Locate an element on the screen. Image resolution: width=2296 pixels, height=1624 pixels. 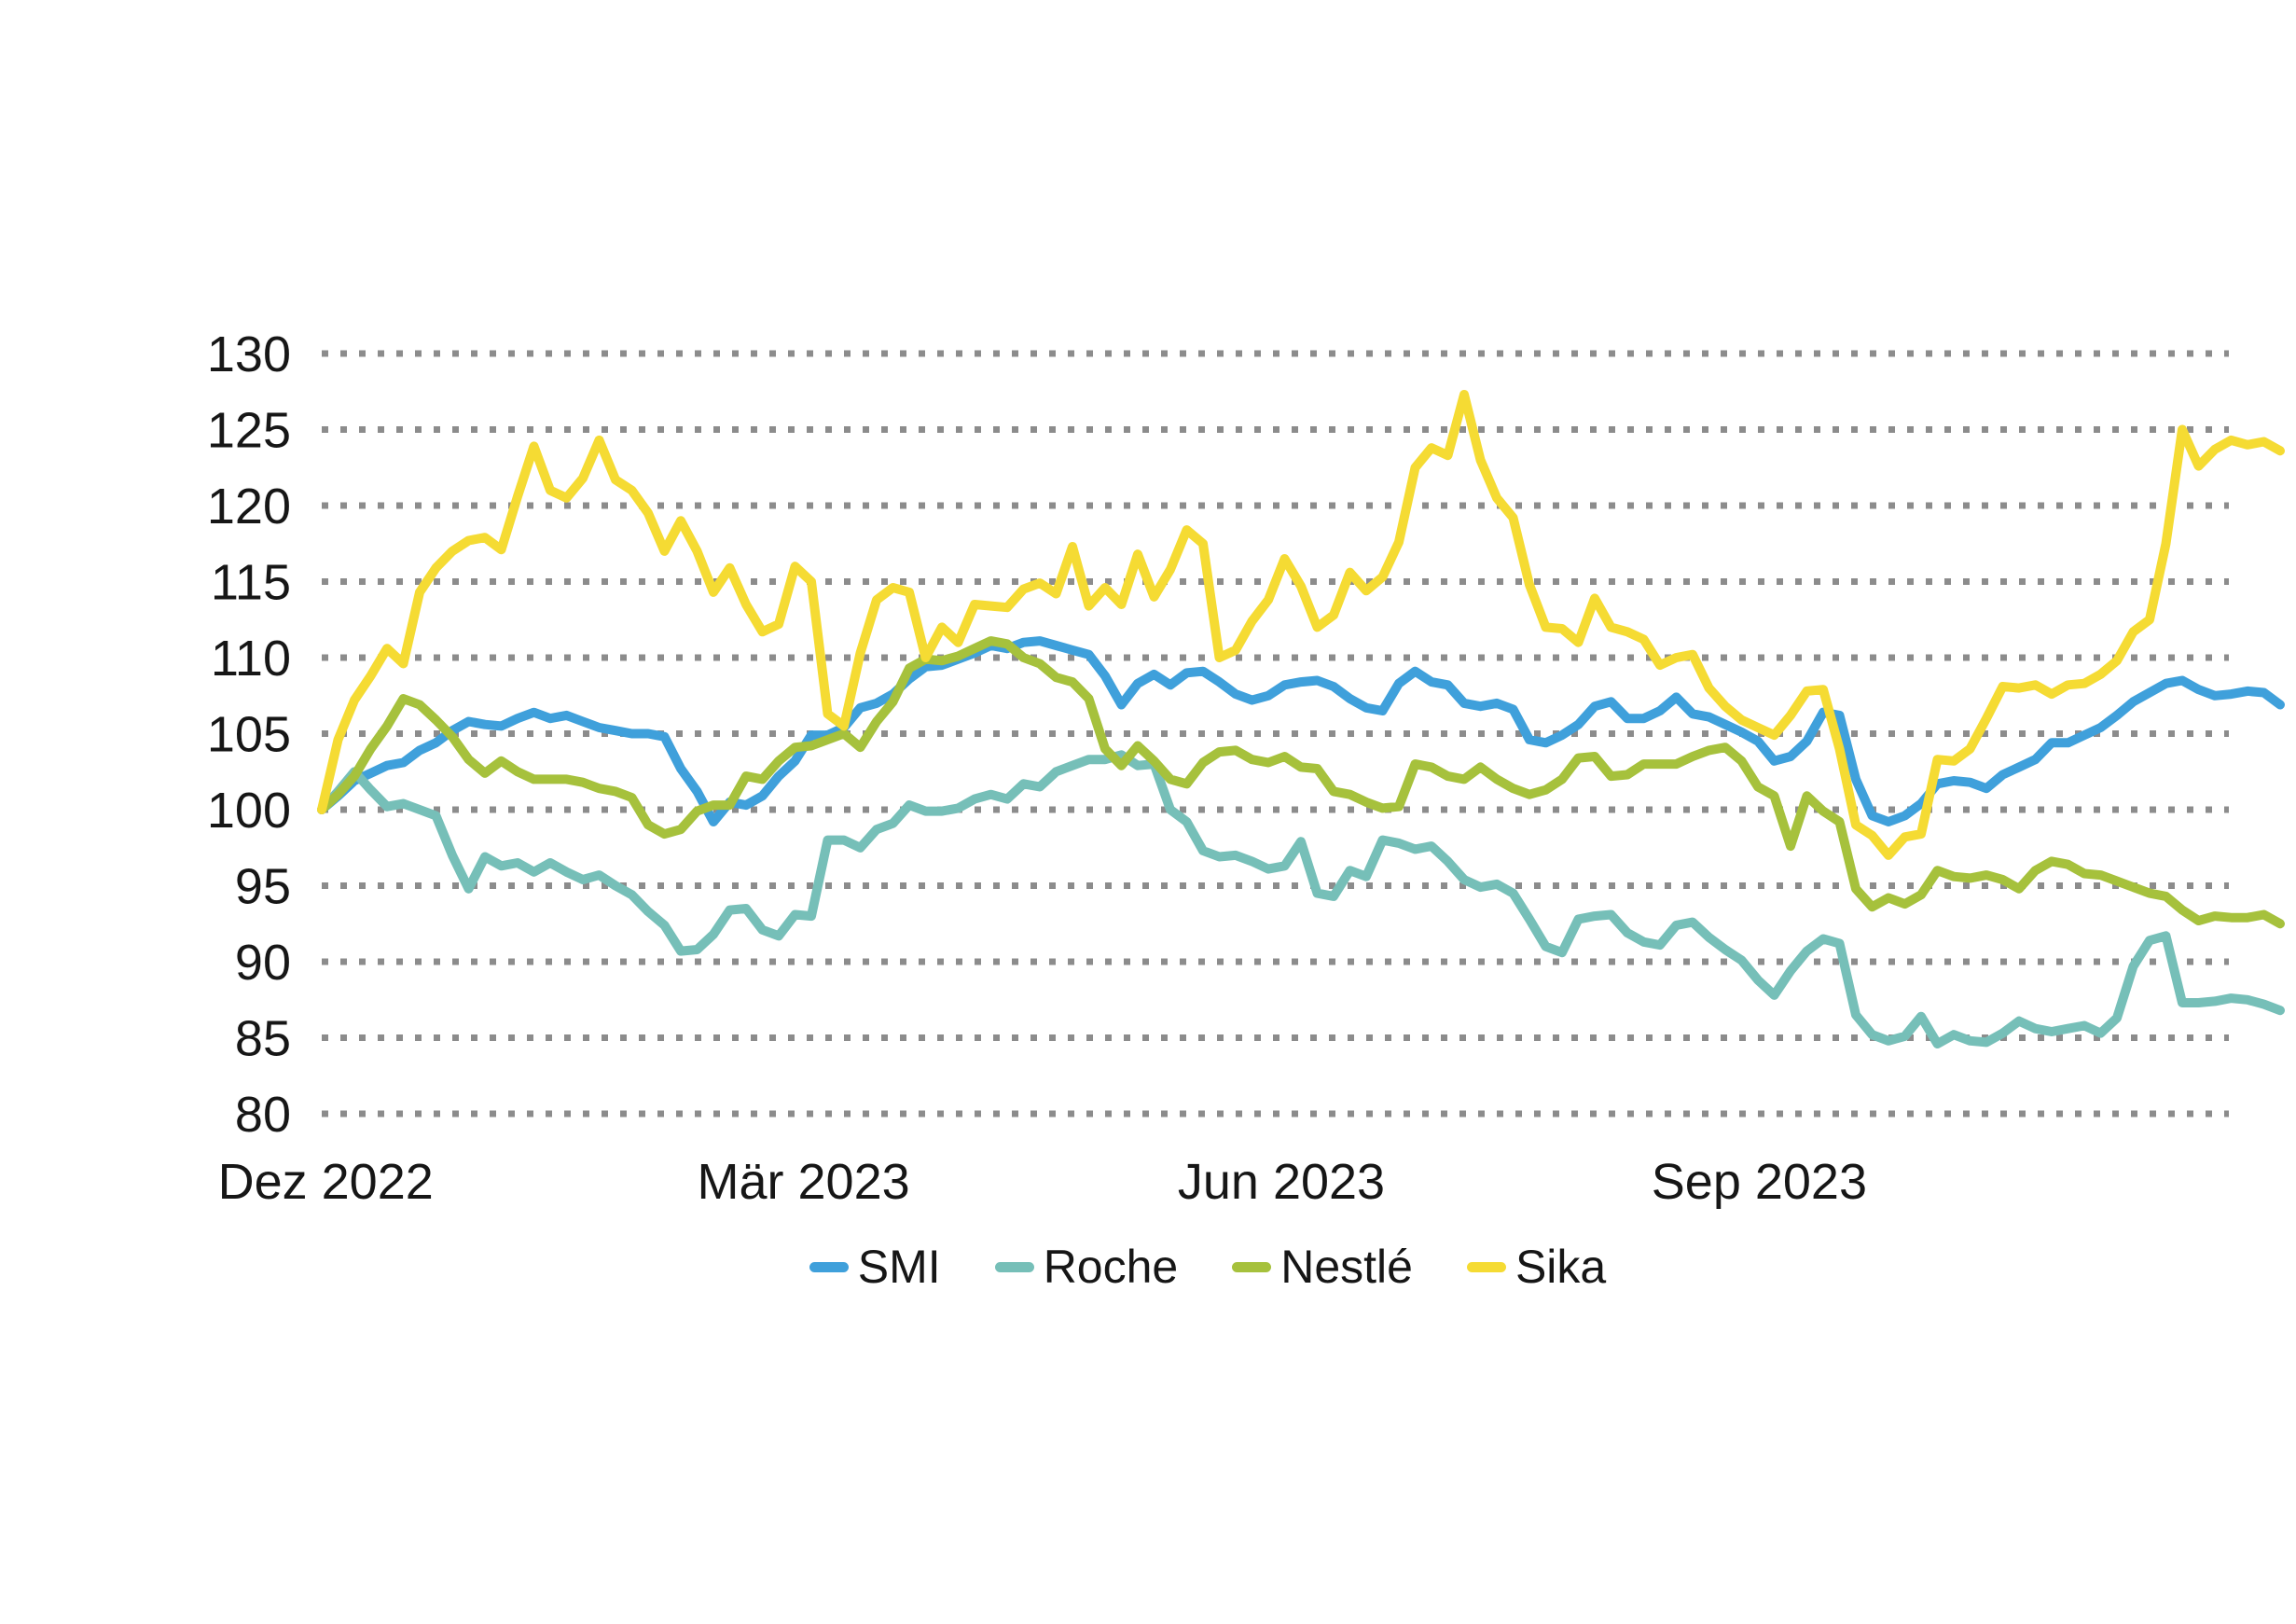
x-axis-tick-label: Sep 2023 is located at coordinates (1759, 1182).